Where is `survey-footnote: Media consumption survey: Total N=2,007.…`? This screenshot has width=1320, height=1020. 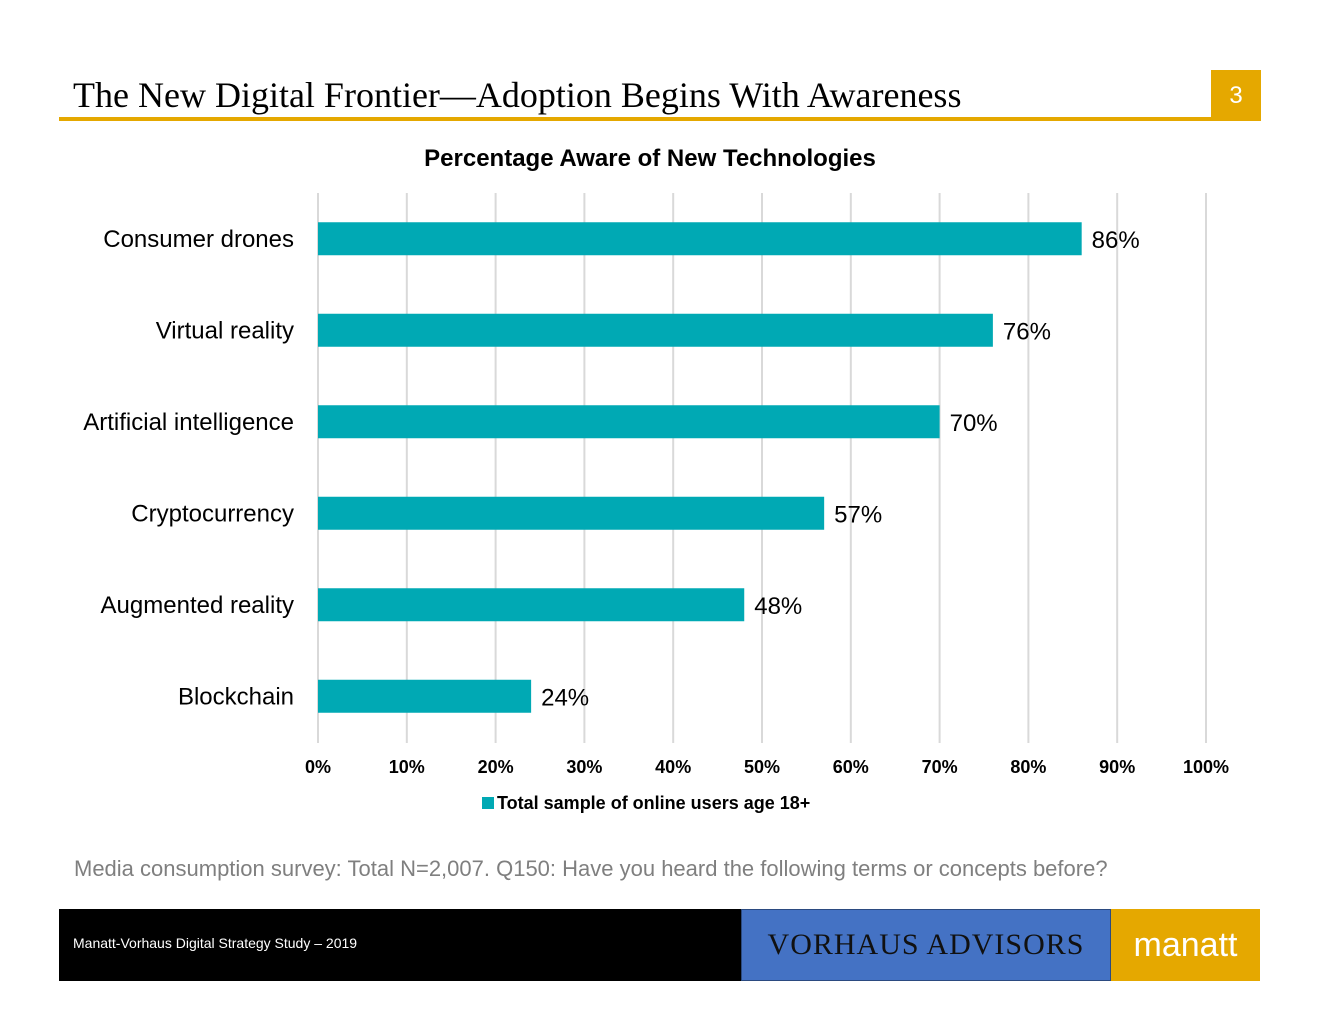 survey-footnote: Media consumption survey: Total N=2,007.… is located at coordinates (591, 868).